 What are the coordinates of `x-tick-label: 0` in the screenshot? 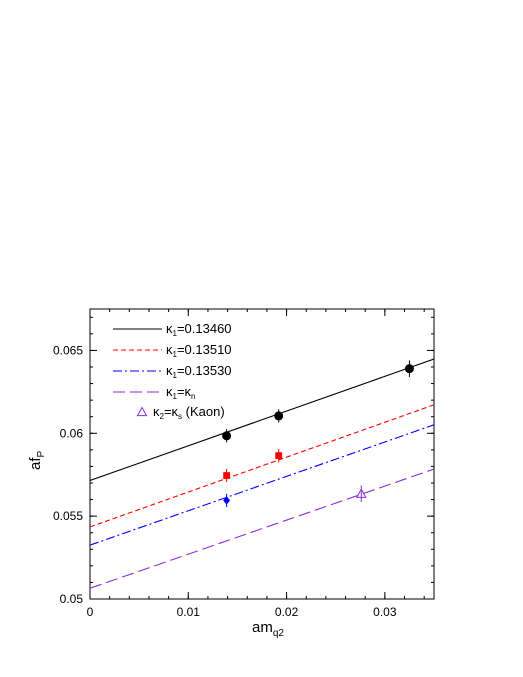 It's located at (90, 612).